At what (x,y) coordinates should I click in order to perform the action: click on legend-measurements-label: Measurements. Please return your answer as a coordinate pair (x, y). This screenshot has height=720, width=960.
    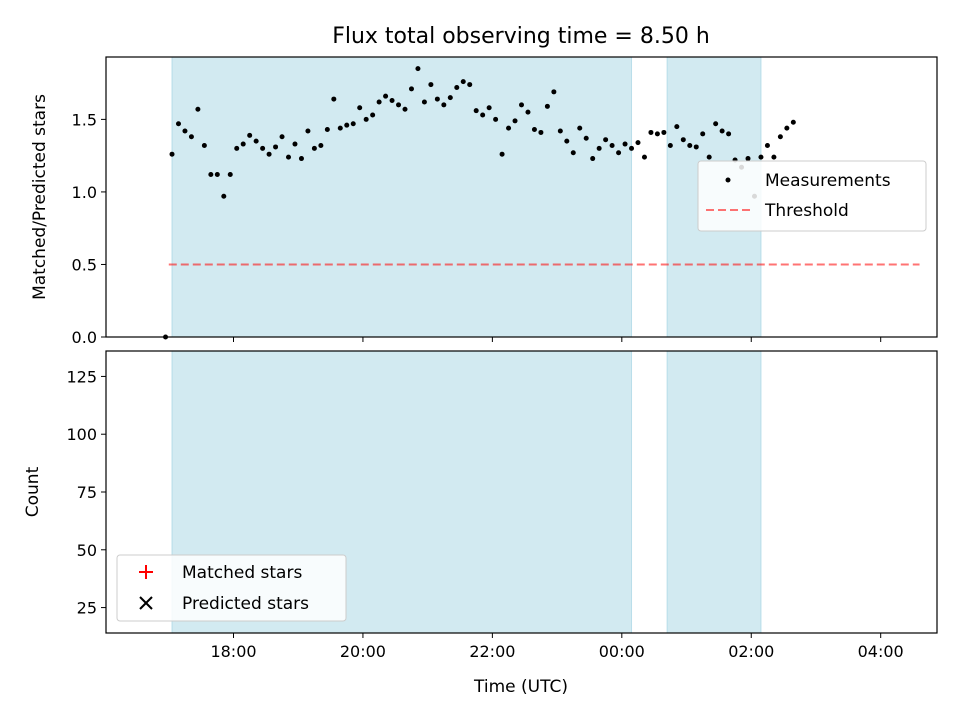
    Looking at the image, I should click on (828, 181).